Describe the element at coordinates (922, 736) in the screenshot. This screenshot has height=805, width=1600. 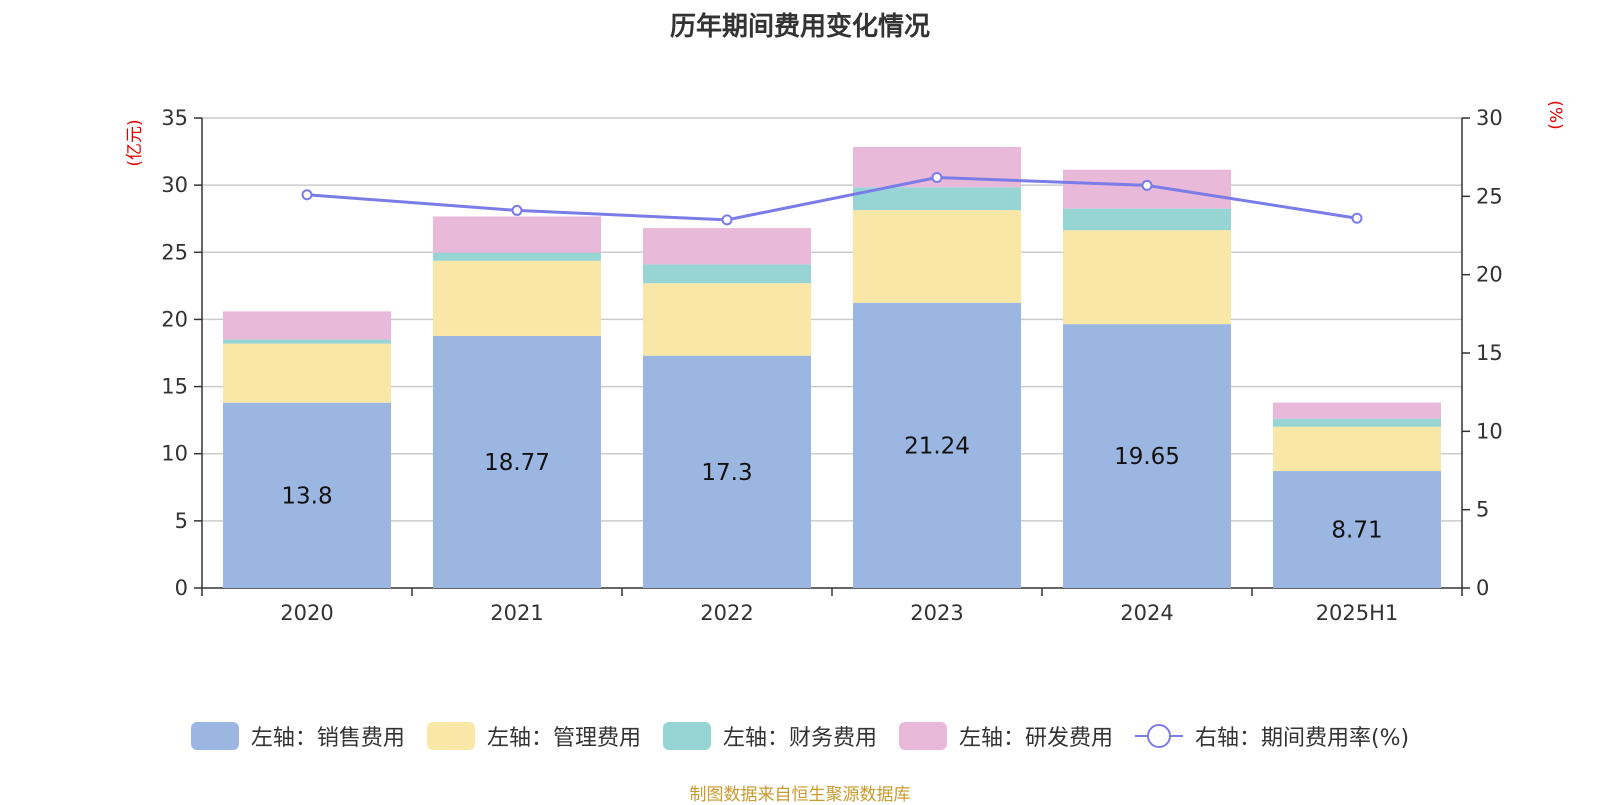
I see `legend-swatch-rnd` at that location.